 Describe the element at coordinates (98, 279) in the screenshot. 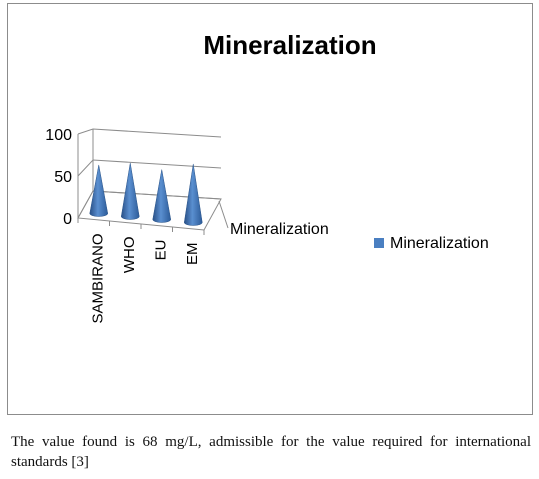

I see `x-tick-label: SAMBIRANO` at that location.